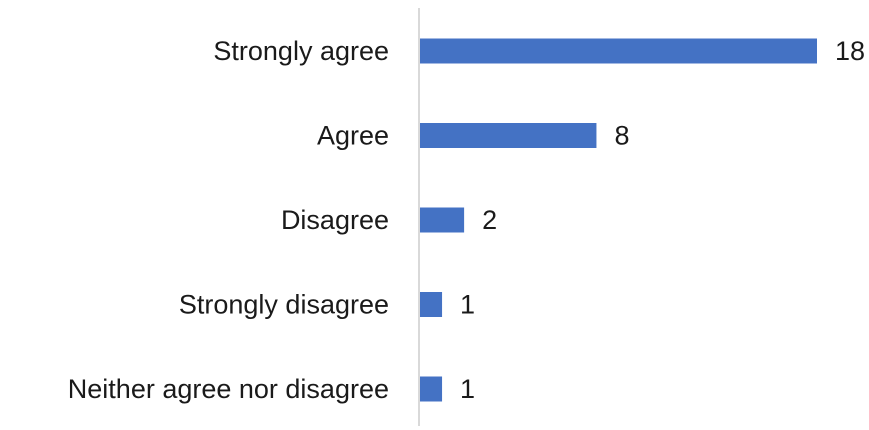 The width and height of the screenshot is (869, 430). Describe the element at coordinates (489, 220) in the screenshot. I see `value-label-disagree: 2` at that location.